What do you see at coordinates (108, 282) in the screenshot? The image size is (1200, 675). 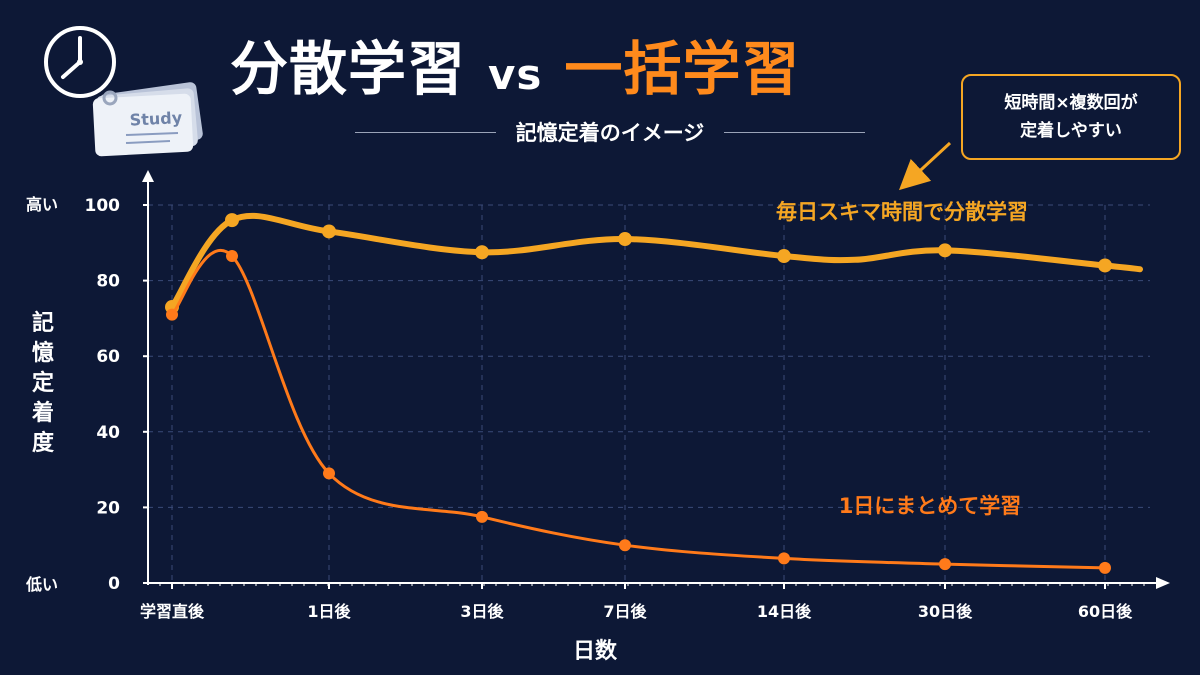 I see `y-tick-label: 80` at bounding box center [108, 282].